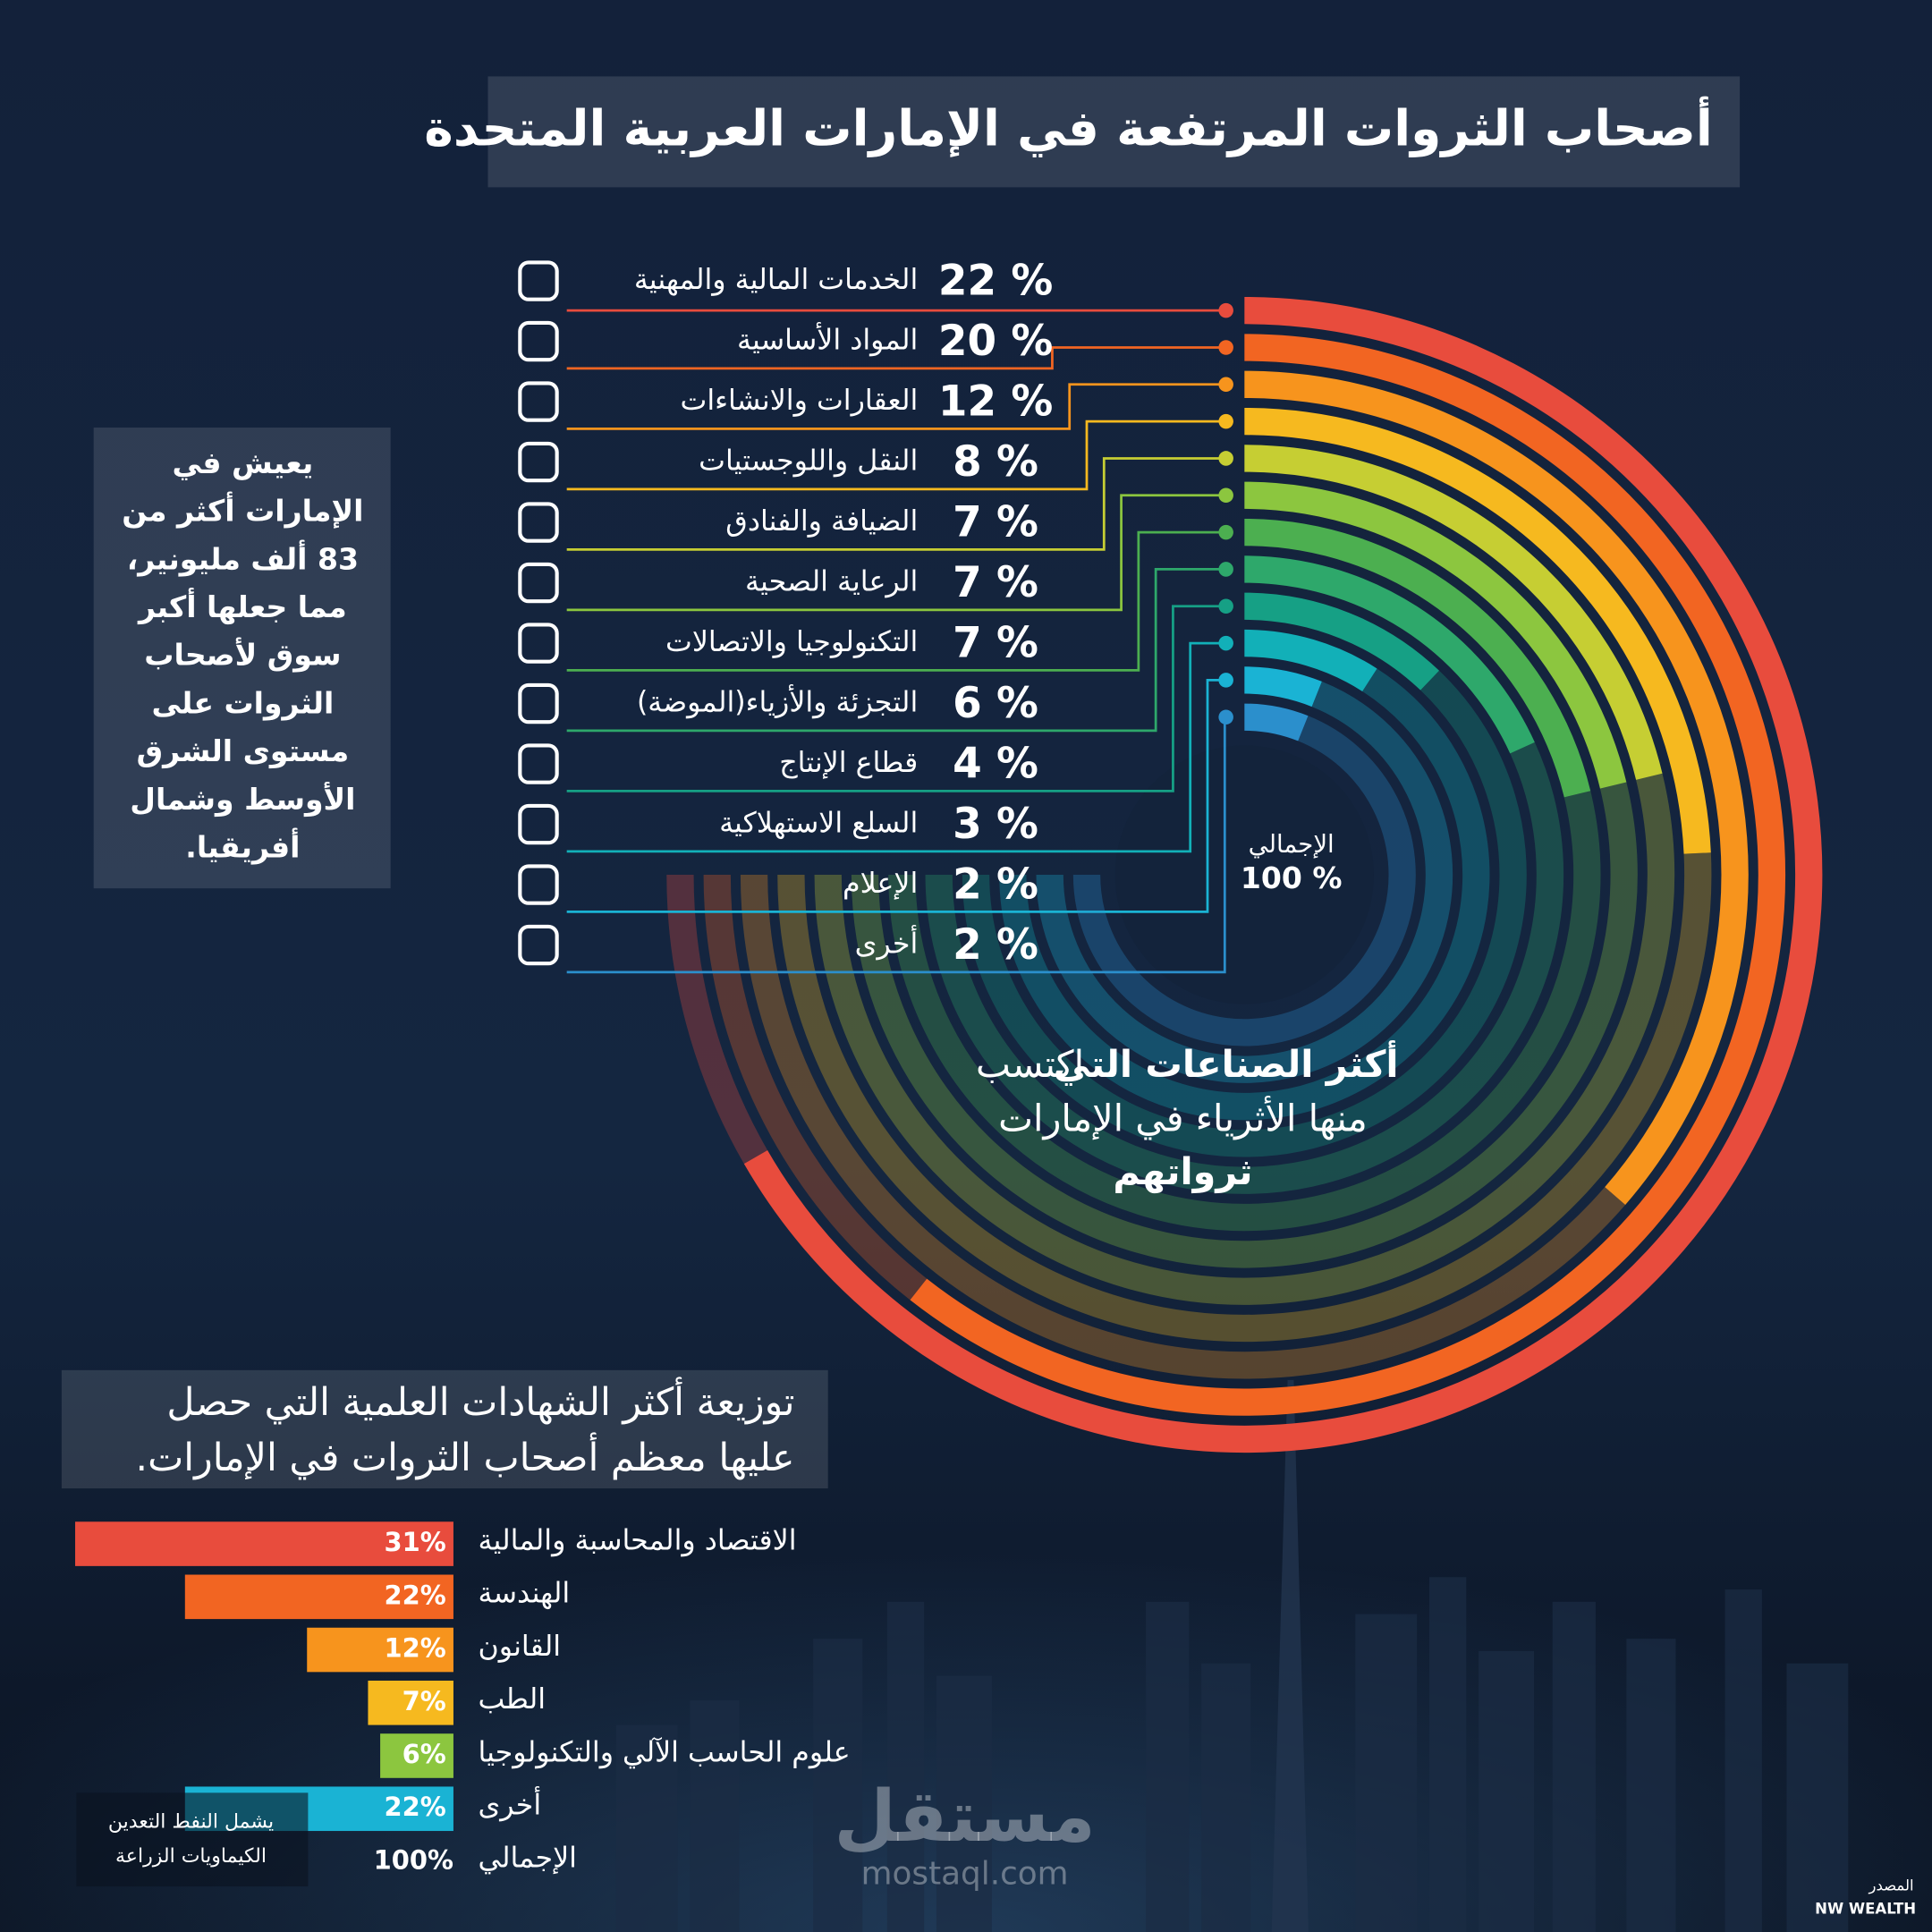  What do you see at coordinates (414, 1542) in the screenshot?
I see `bar-value-label: 31%` at bounding box center [414, 1542].